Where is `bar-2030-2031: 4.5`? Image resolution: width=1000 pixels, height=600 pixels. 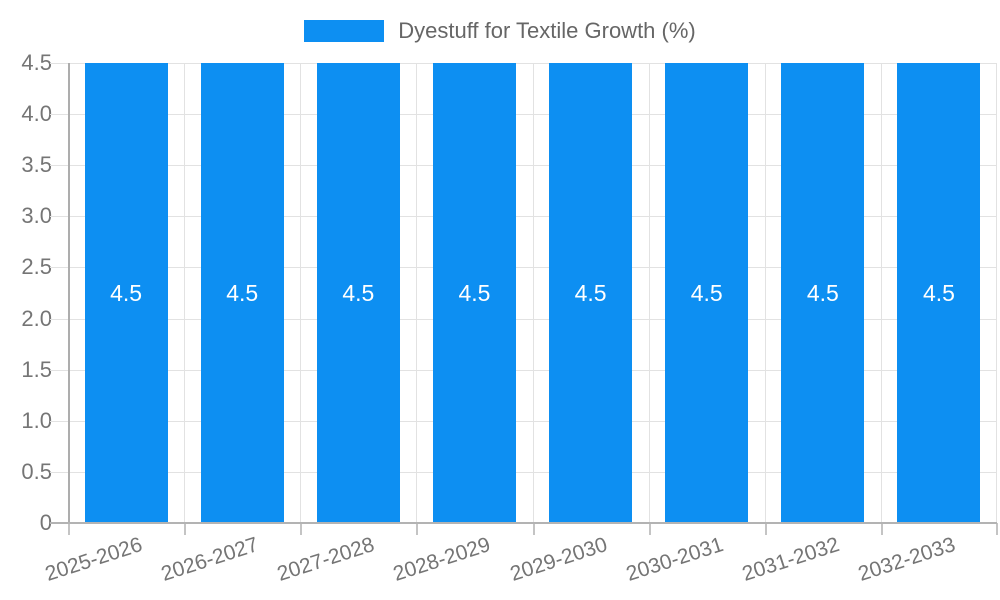
bar-2030-2031: 4.5 is located at coordinates (707, 293).